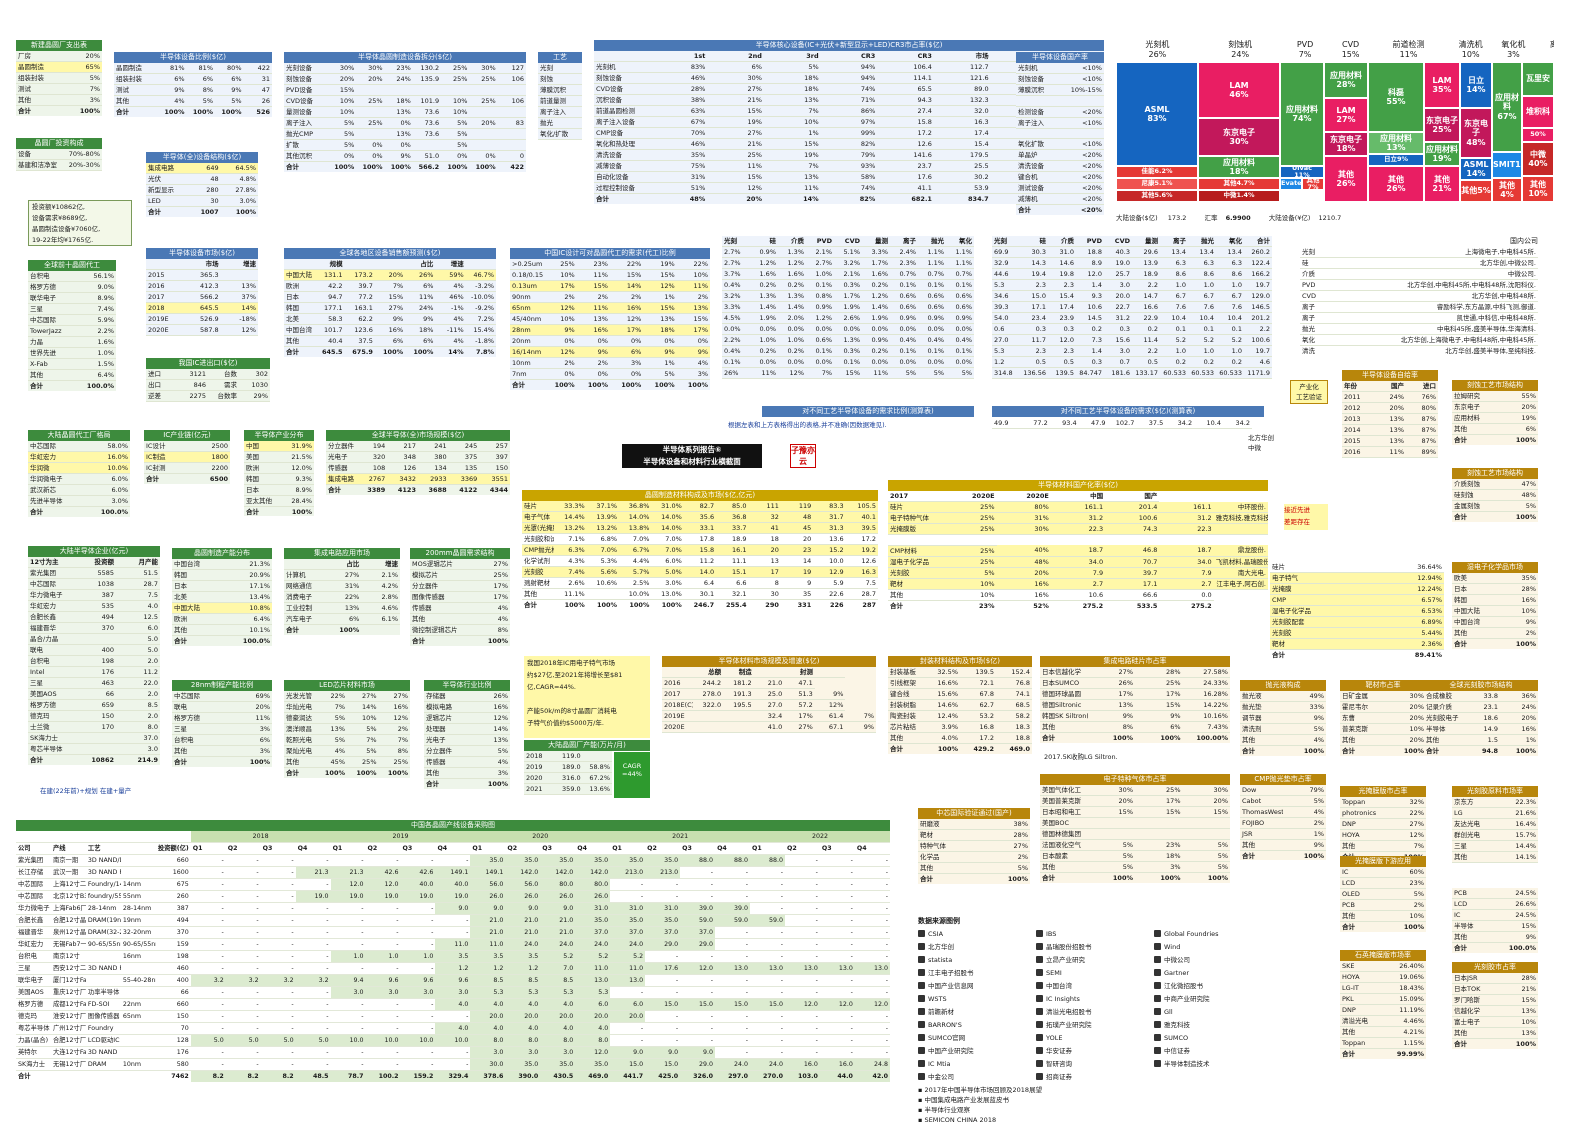  I want to click on table-cell: 图像传感器, so click(435, 597).